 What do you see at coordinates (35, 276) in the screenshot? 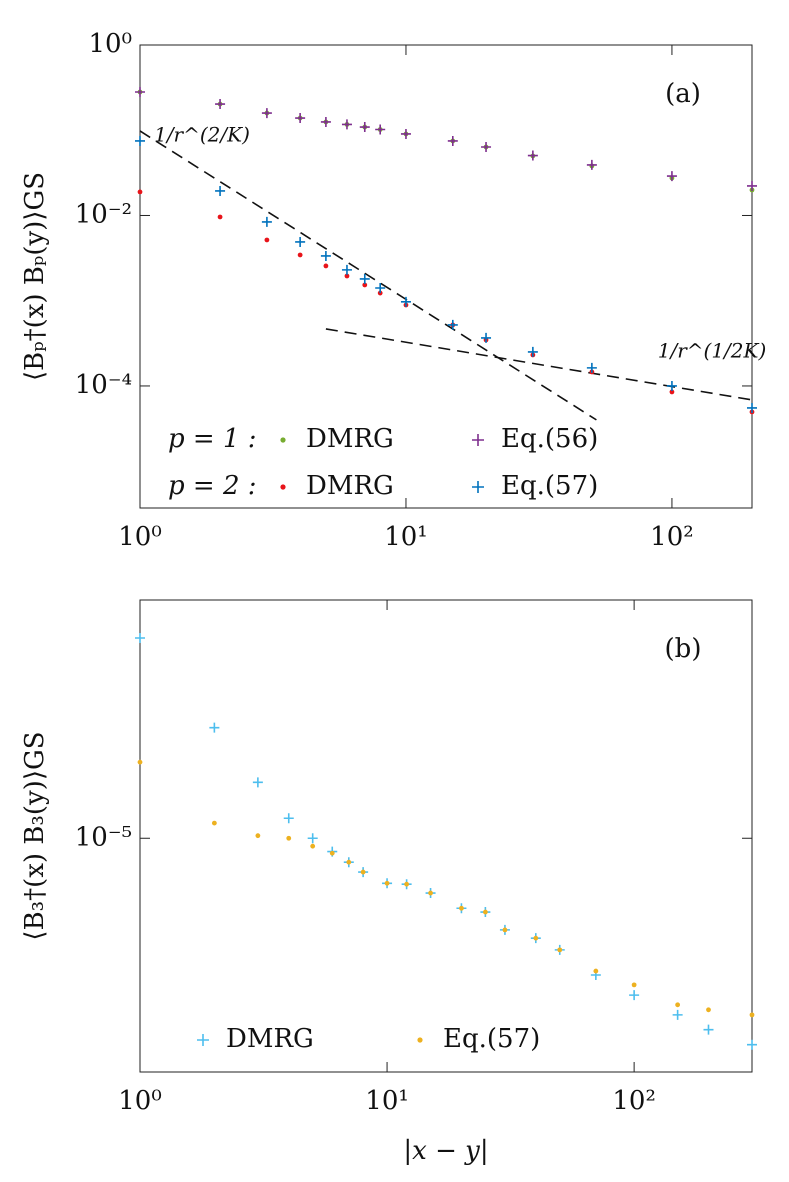
I see `y-axis-label: ⟨Bₚ†(x) Bₚ(y)⟩GS` at bounding box center [35, 276].